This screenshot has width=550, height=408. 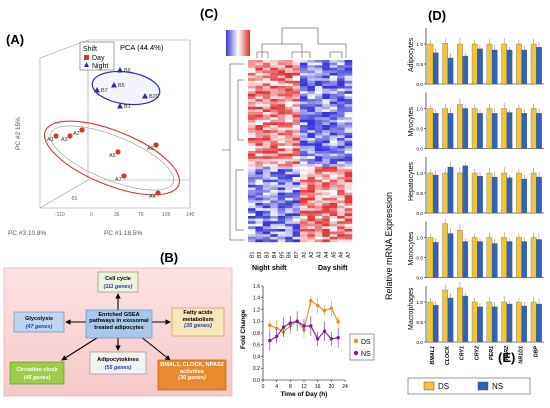 What do you see at coordinates (507, 353) in the screenshot?
I see `bar-category-label: PER2` at bounding box center [507, 353].